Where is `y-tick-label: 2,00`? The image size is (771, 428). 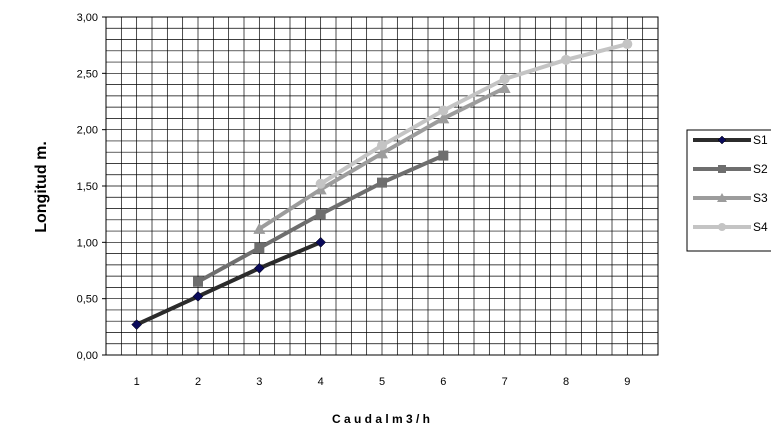 y-tick-label: 2,00 is located at coordinates (87, 131).